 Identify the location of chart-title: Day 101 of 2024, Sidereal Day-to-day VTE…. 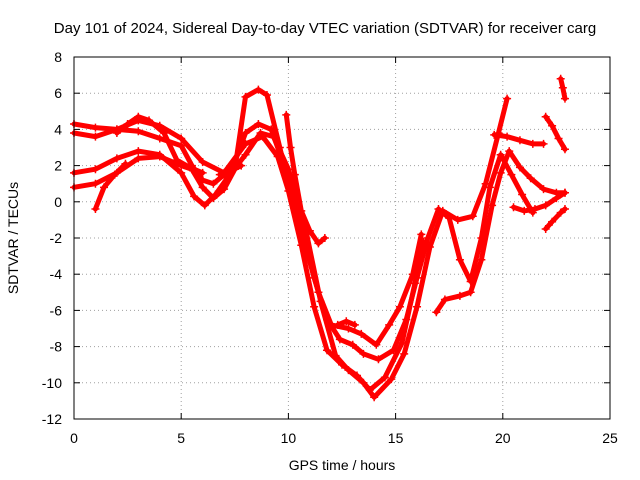
(325, 28).